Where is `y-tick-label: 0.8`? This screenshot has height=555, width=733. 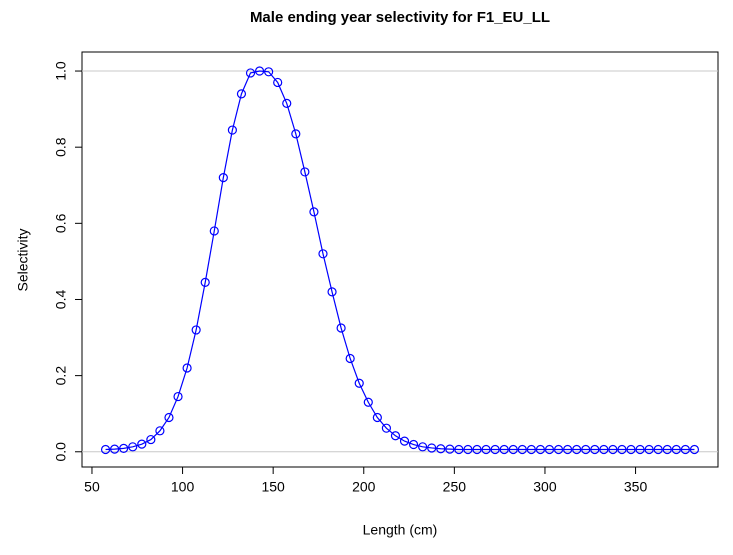 y-tick-label: 0.8 is located at coordinates (61, 147).